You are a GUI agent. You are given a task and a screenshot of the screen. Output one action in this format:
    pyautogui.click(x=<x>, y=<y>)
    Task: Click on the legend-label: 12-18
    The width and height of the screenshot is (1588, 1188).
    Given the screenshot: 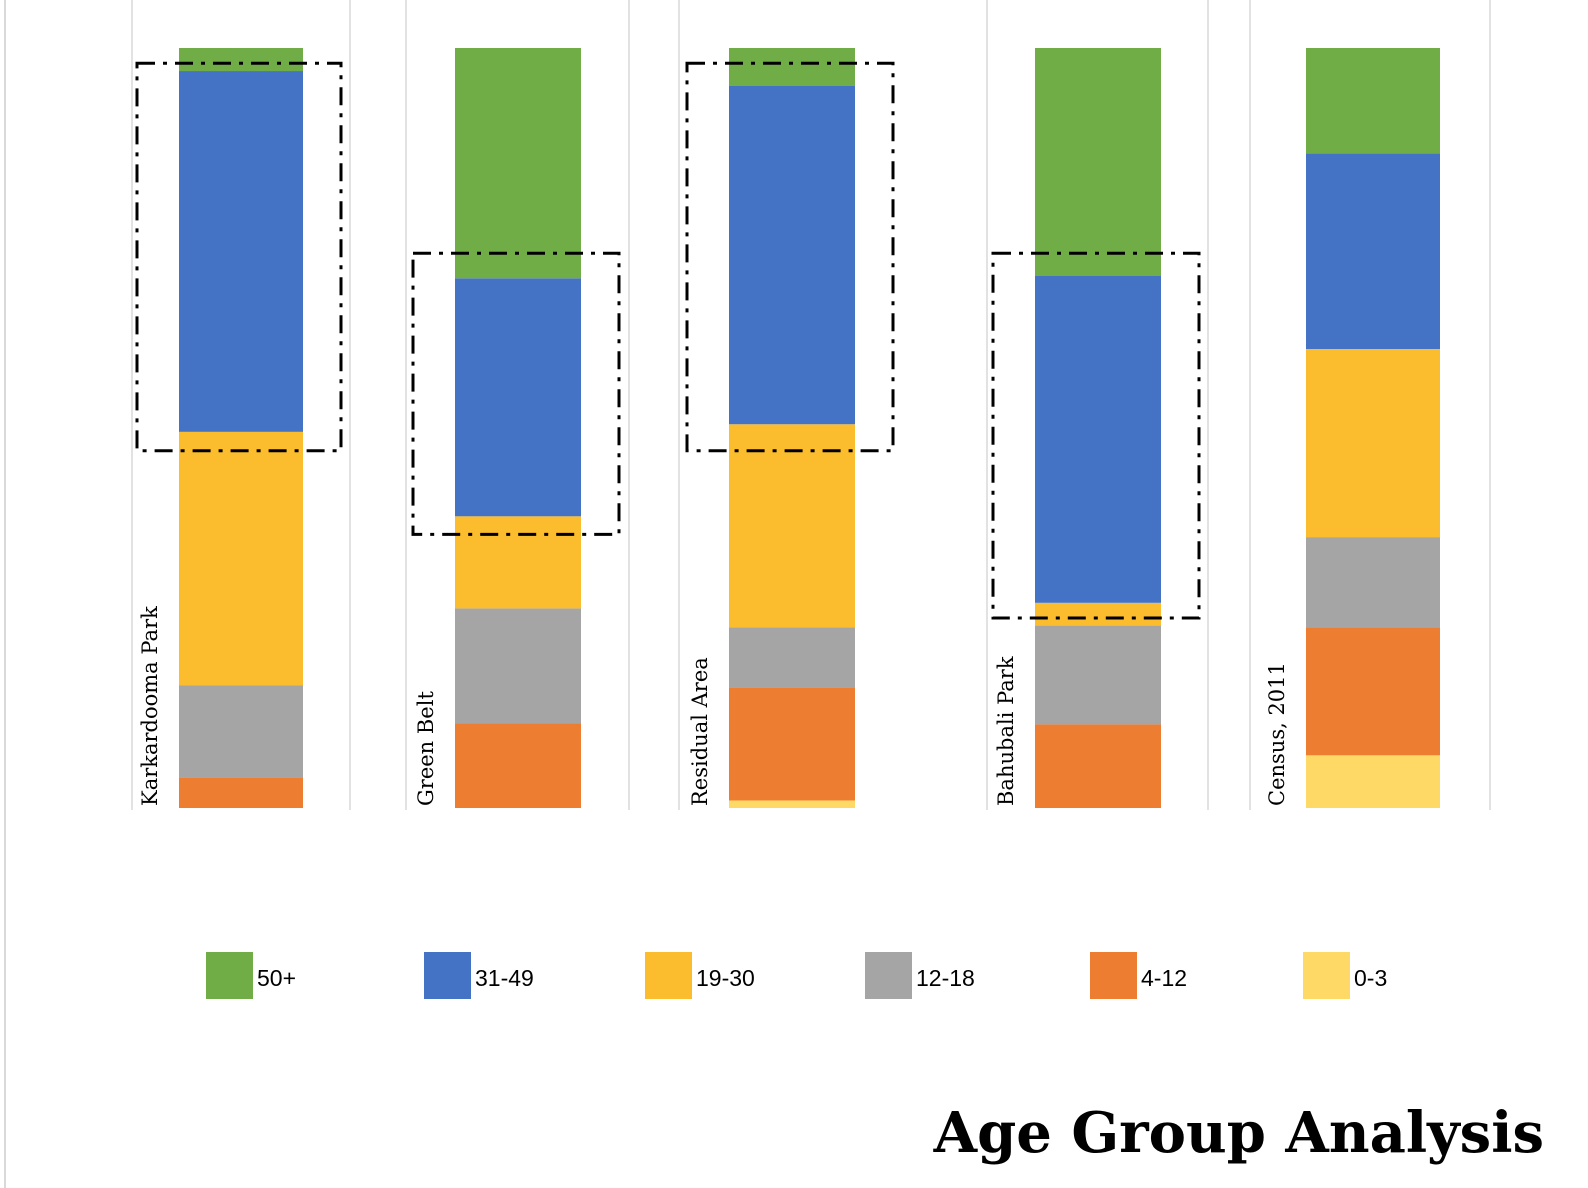 What is the action you would take?
    pyautogui.click(x=945, y=977)
    